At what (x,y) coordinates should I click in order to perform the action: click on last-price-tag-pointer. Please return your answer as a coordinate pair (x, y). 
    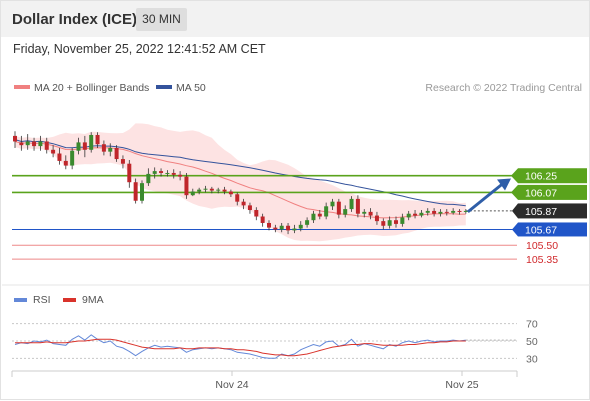
    Looking at the image, I should click on (515, 211).